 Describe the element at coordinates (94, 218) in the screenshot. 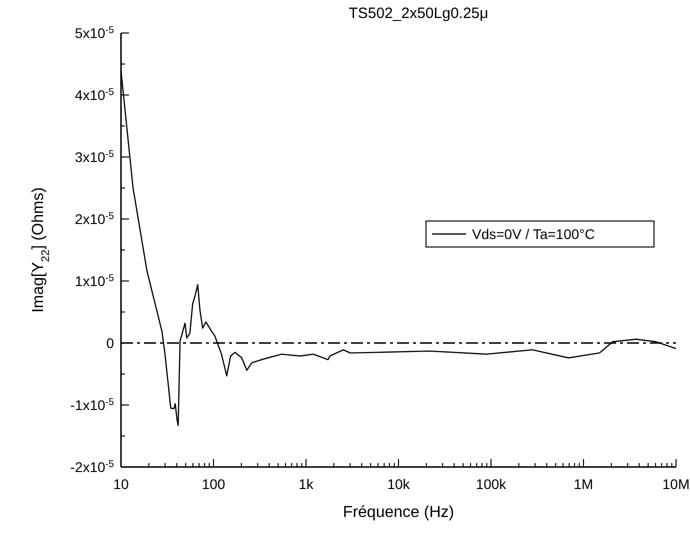

I see `y-tick-label: 2x10$^{-5}$` at that location.